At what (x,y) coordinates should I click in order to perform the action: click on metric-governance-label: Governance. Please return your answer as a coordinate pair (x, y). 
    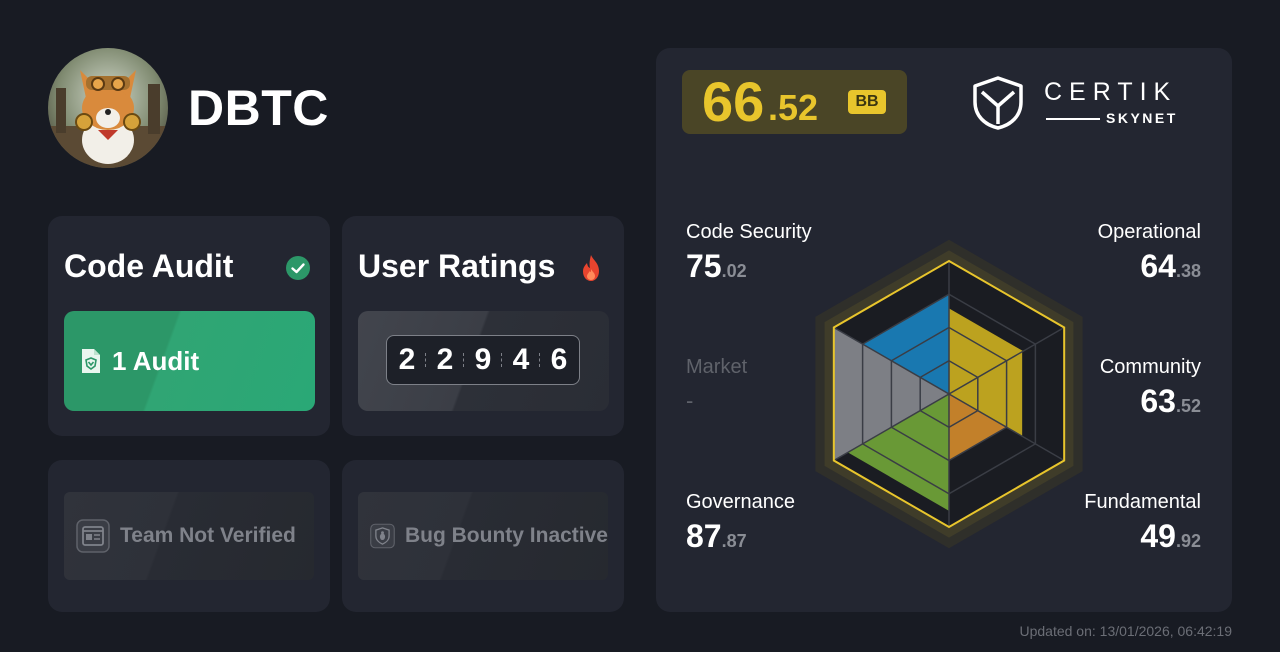
    Looking at the image, I should click on (740, 502).